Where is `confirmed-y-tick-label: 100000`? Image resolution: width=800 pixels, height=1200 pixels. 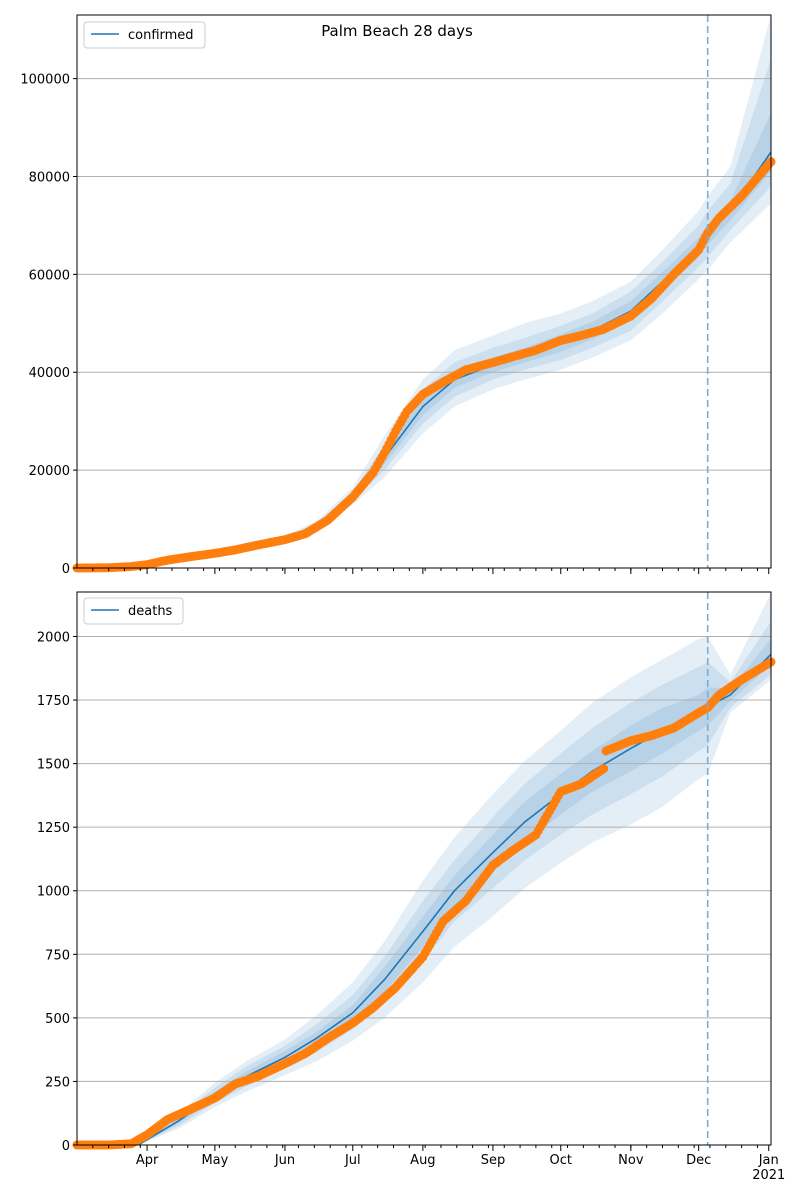 confirmed-y-tick-label: 100000 is located at coordinates (45, 80).